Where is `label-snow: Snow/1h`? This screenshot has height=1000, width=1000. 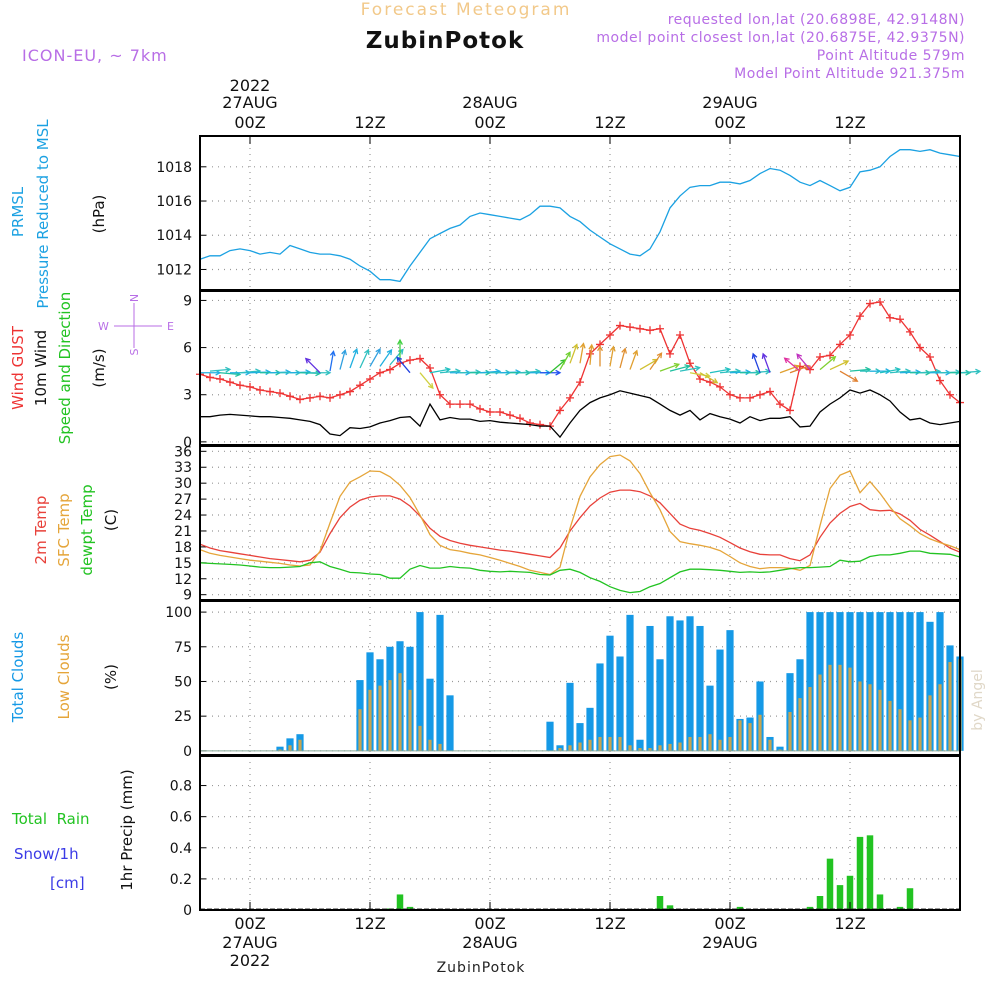 label-snow: Snow/1h is located at coordinates (46, 854).